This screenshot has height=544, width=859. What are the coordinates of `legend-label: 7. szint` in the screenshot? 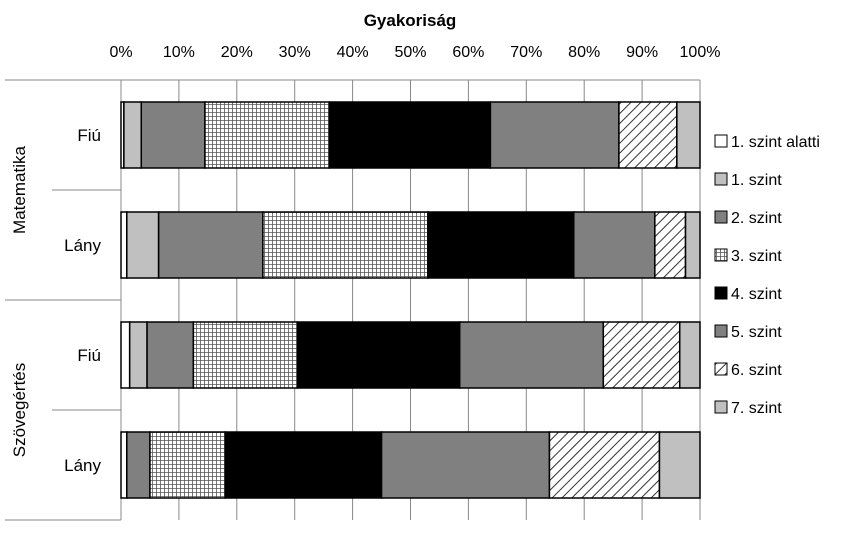 It's located at (756, 408).